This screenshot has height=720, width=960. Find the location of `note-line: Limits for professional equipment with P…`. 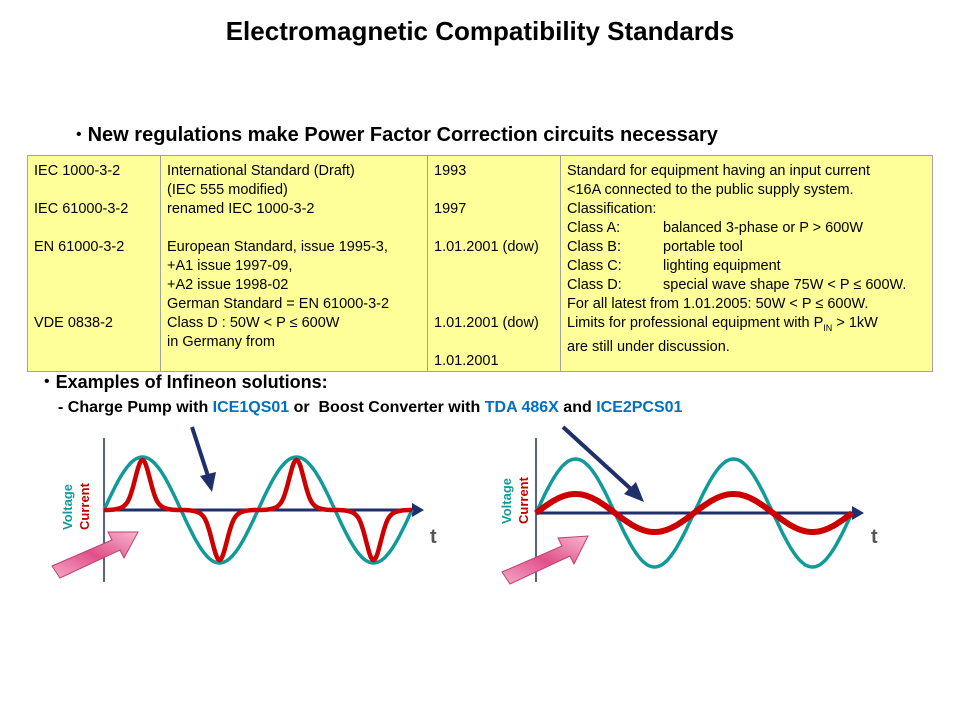

note-line: Limits for professional equipment with P… is located at coordinates (722, 324).